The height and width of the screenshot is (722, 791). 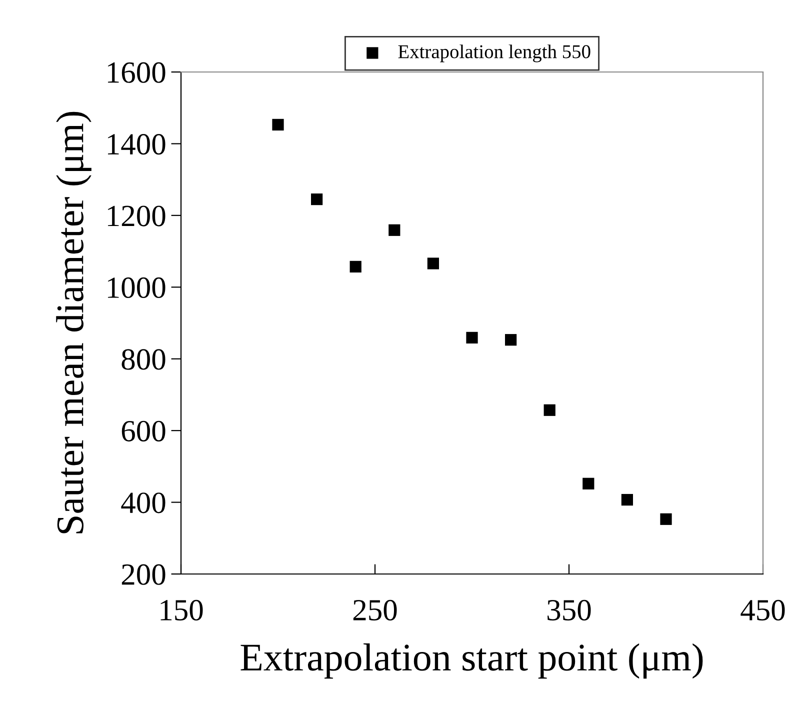 I want to click on y-tick-label: 1200, so click(x=137, y=216).